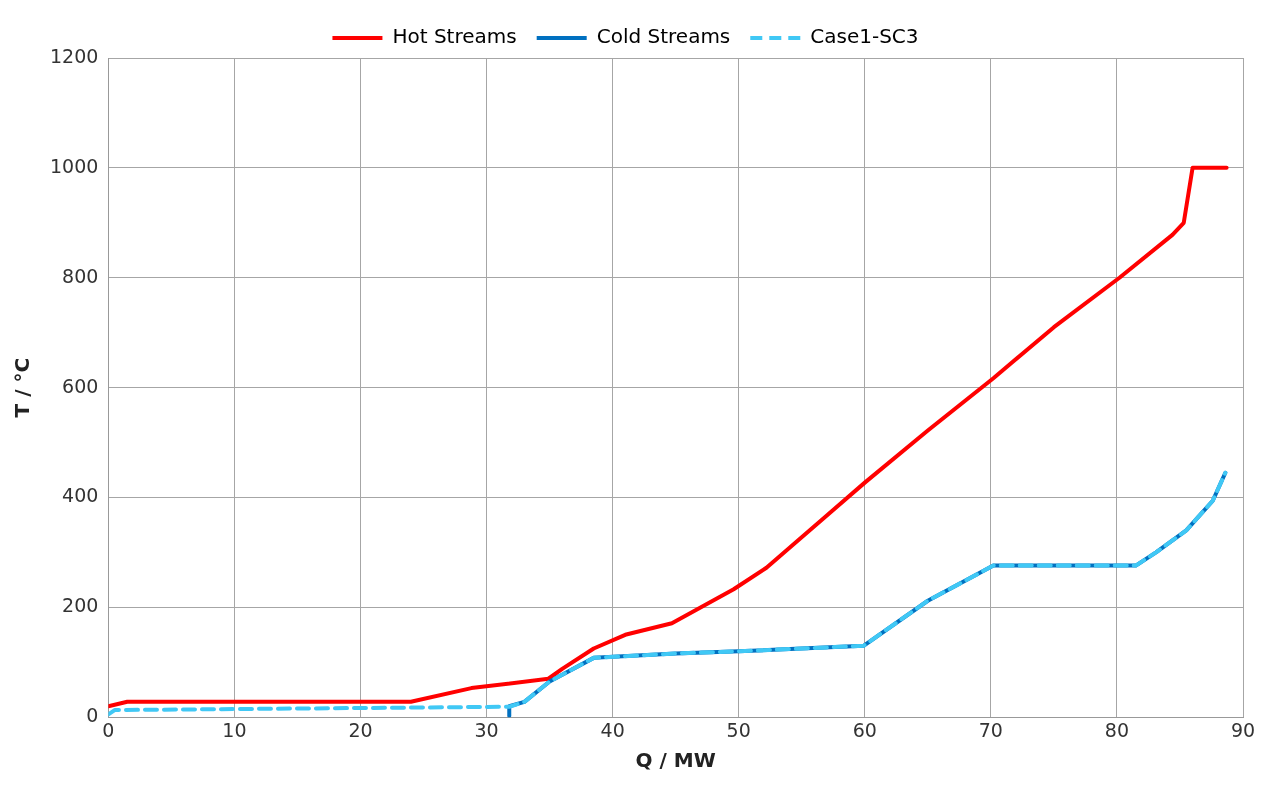 The height and width of the screenshot is (786, 1281). What do you see at coordinates (74, 165) in the screenshot?
I see `y-tick-label: 1000` at bounding box center [74, 165].